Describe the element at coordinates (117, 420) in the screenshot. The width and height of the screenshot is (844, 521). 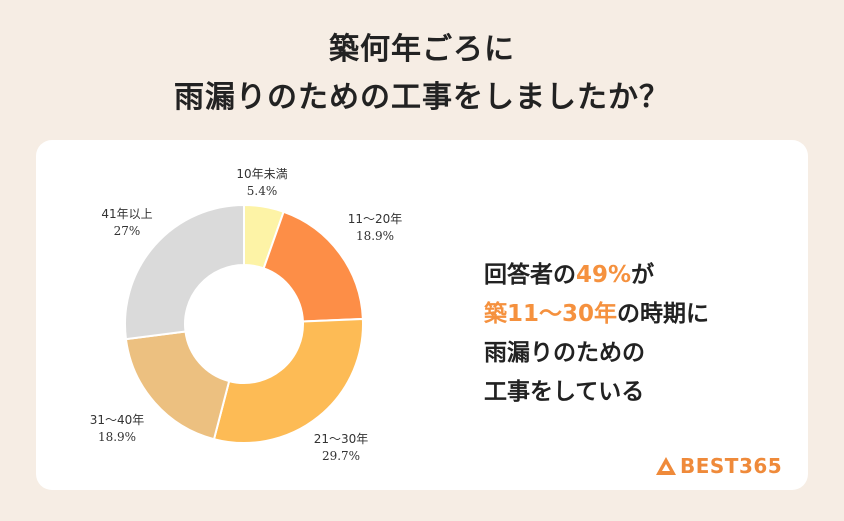
I see `category-label: 31〜40年` at that location.